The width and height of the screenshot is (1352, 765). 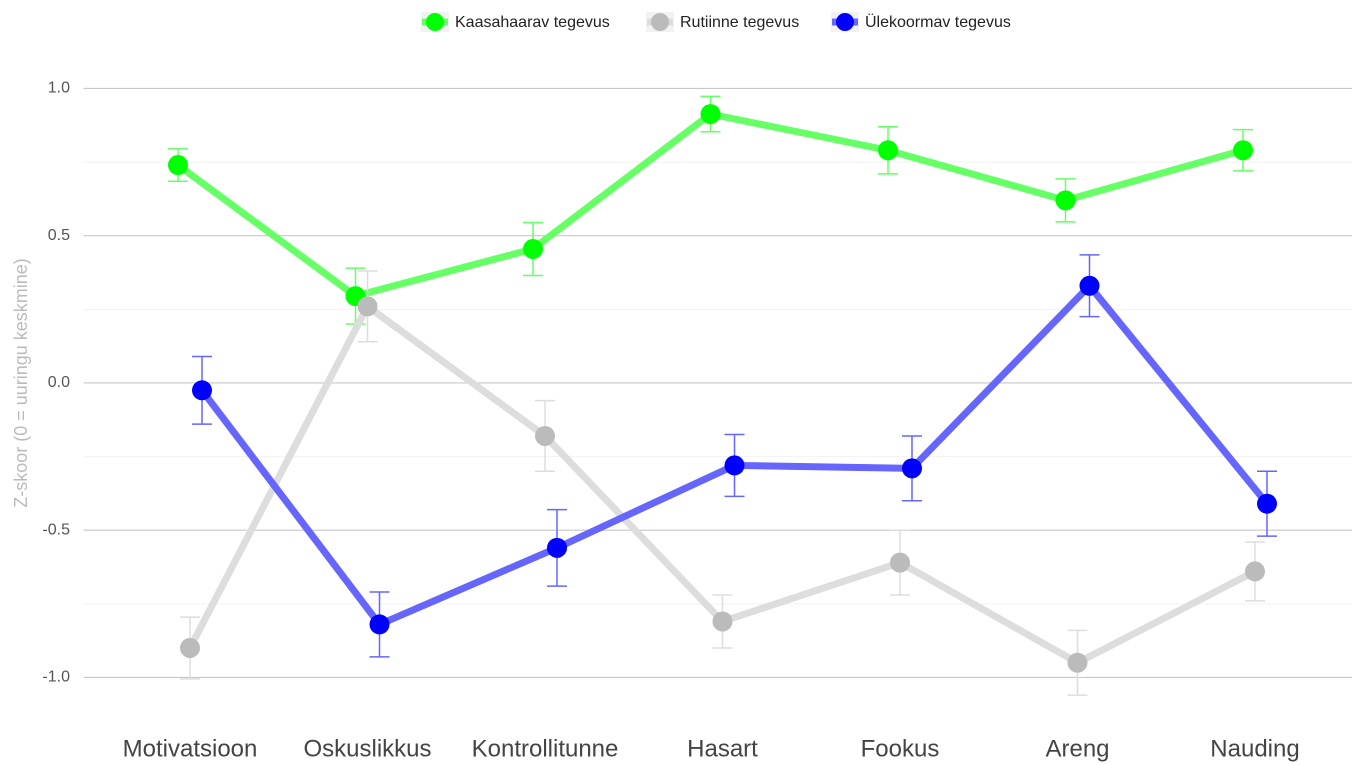 What do you see at coordinates (900, 748) in the screenshot?
I see `x-tick-label: Fookus` at bounding box center [900, 748].